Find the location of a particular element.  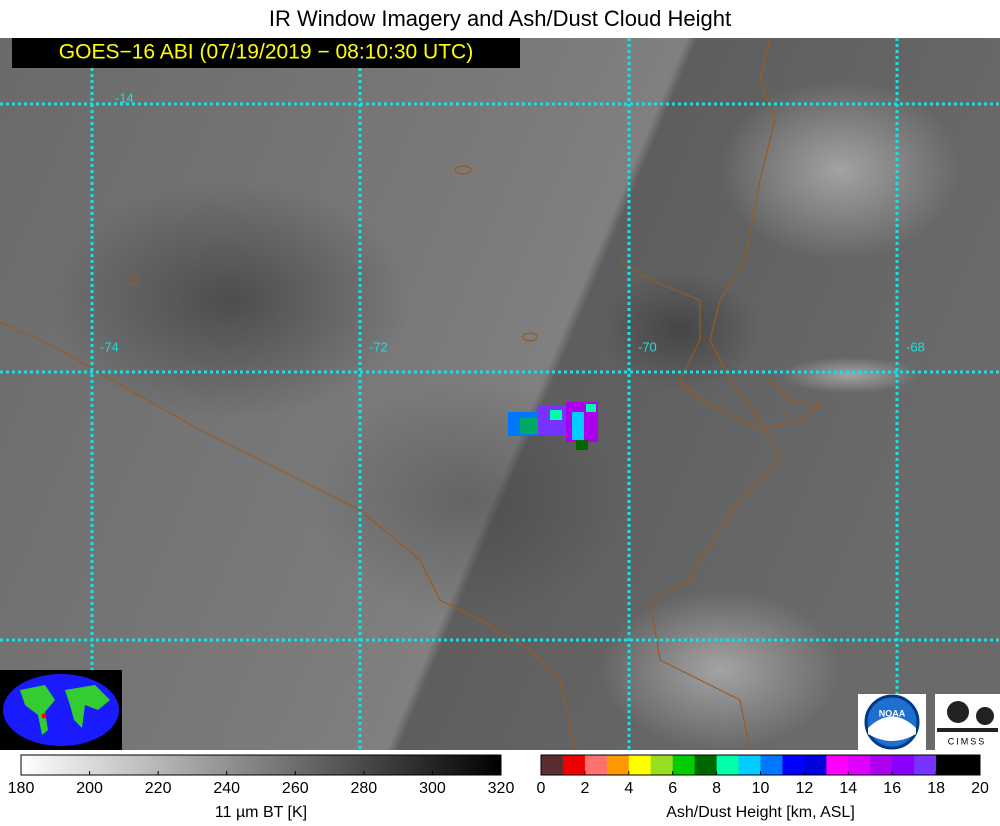

colorbar-tick-label: 300 is located at coordinates (432, 788).